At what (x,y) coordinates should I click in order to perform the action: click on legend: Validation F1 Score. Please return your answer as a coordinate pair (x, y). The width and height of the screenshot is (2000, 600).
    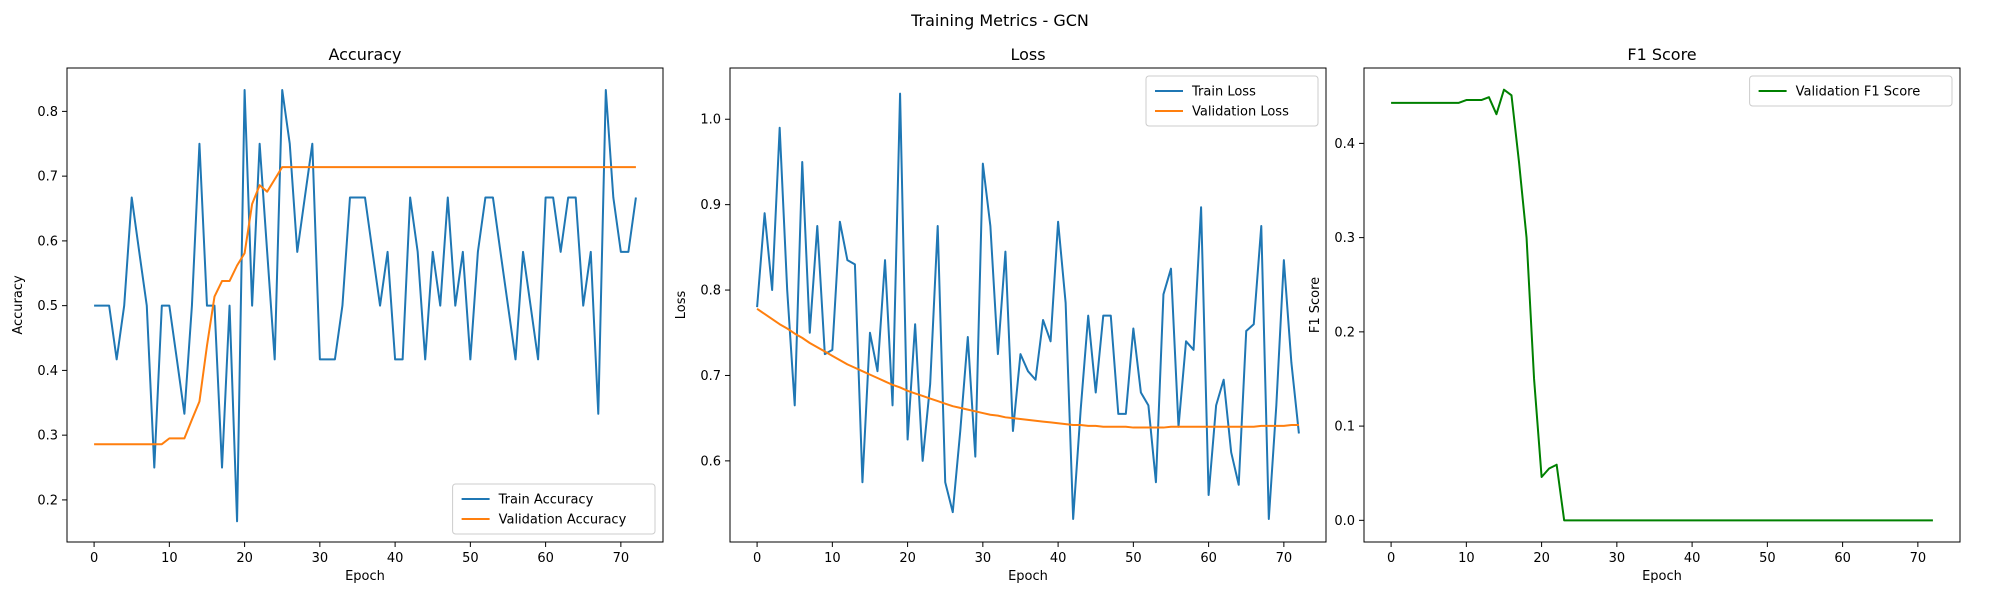
    Looking at the image, I should click on (1851, 91).